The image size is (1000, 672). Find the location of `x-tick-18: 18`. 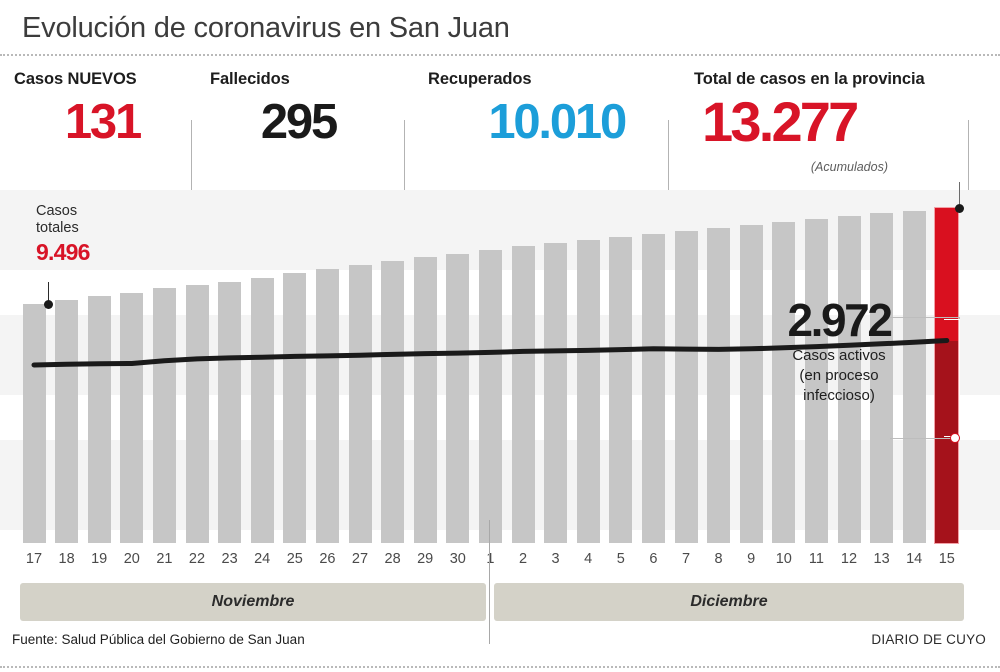

x-tick-18: 18 is located at coordinates (66, 559).